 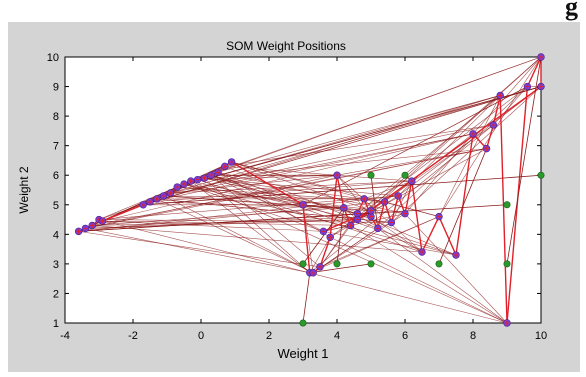 I want to click on y-tick-label: 9, so click(x=56, y=88).